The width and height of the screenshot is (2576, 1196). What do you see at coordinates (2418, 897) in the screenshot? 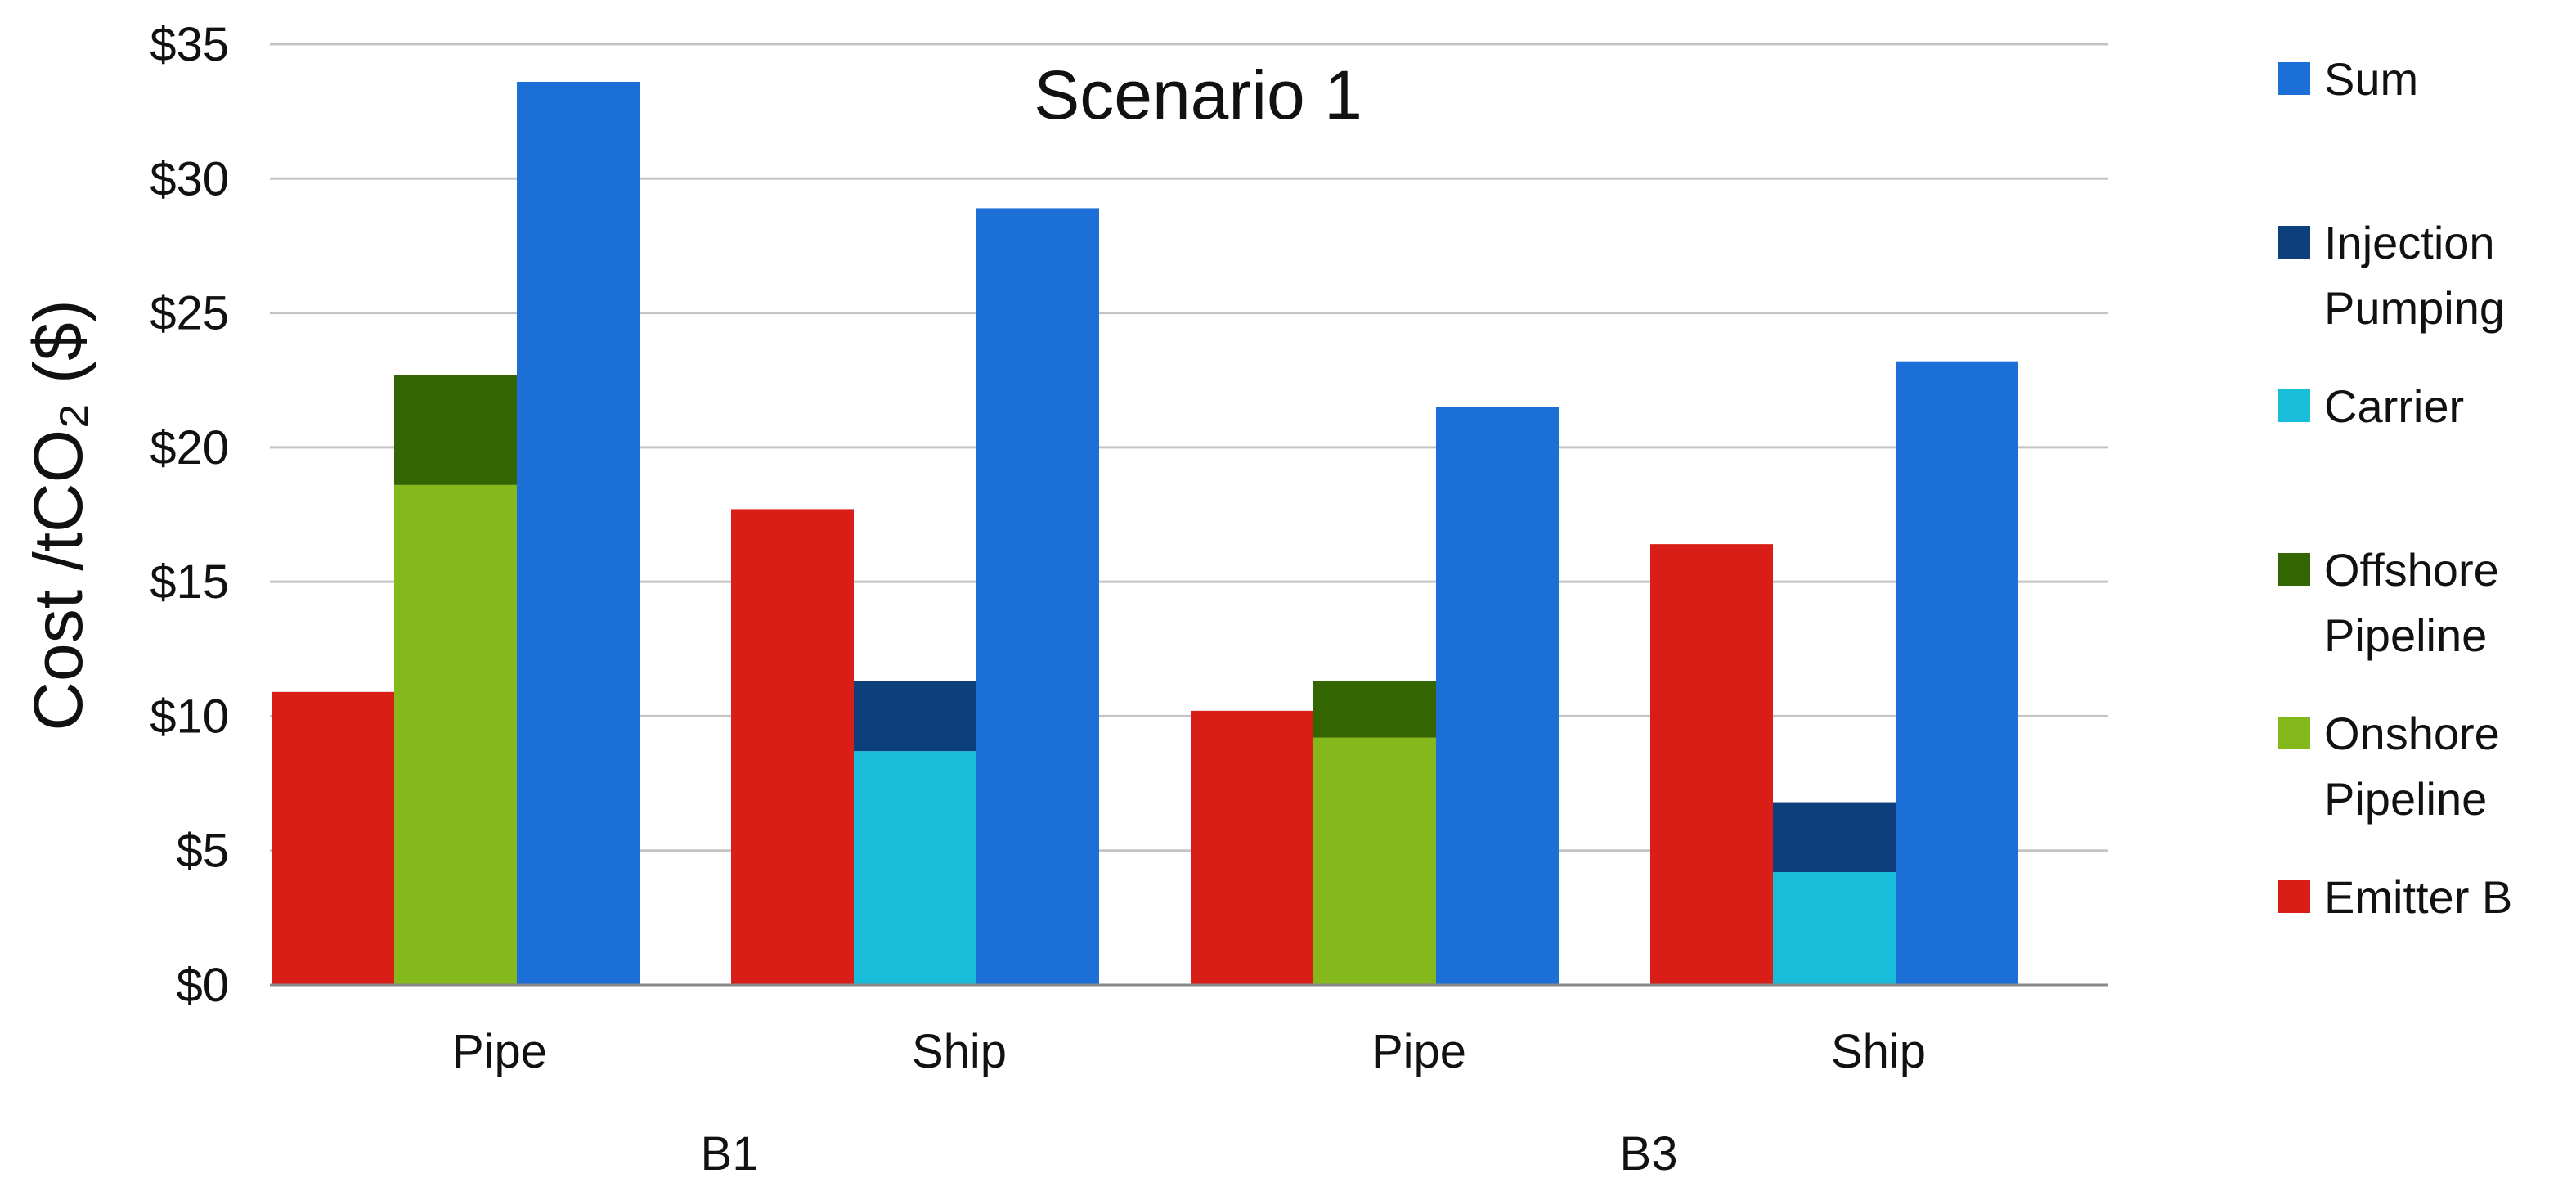
I see `legend-label: Emitter B` at bounding box center [2418, 897].